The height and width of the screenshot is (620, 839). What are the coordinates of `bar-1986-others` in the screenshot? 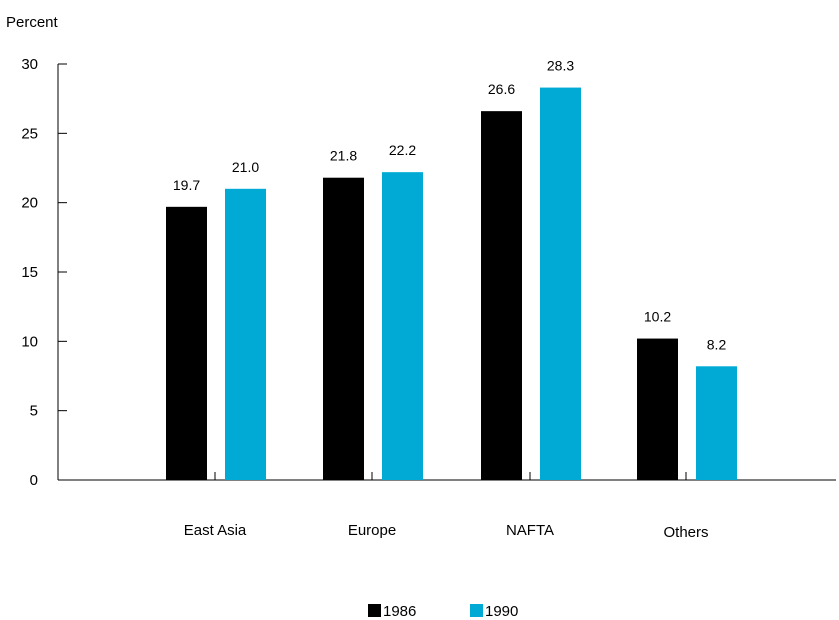 It's located at (657, 409).